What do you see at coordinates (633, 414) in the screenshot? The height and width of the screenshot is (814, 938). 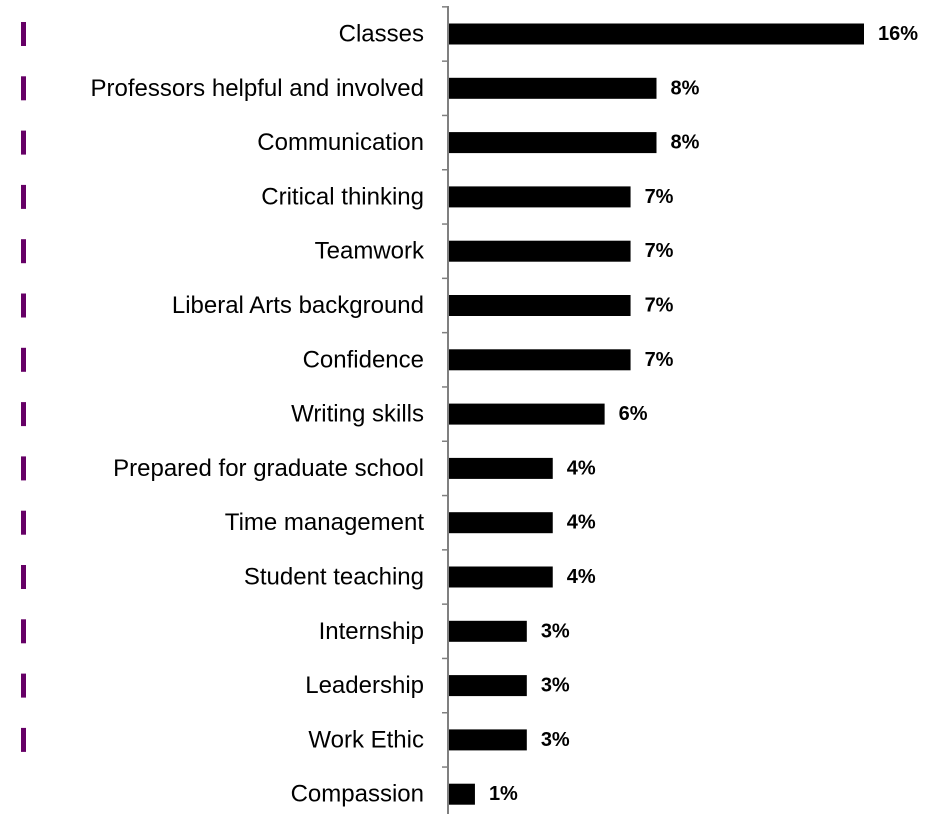 I see `value-label: 6%` at bounding box center [633, 414].